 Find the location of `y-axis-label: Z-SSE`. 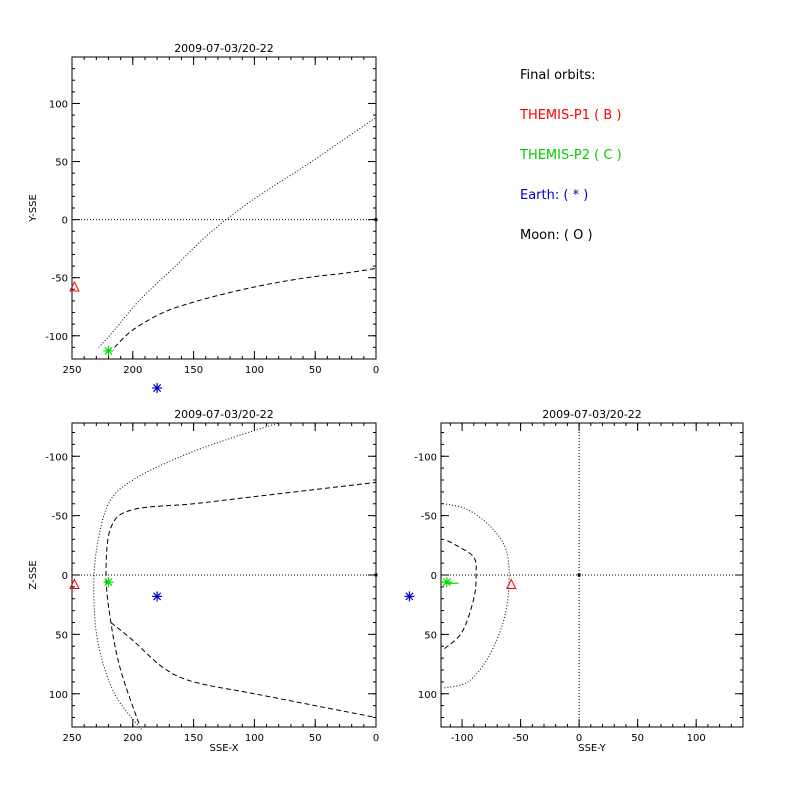

y-axis-label: Z-SSE is located at coordinates (33, 574).